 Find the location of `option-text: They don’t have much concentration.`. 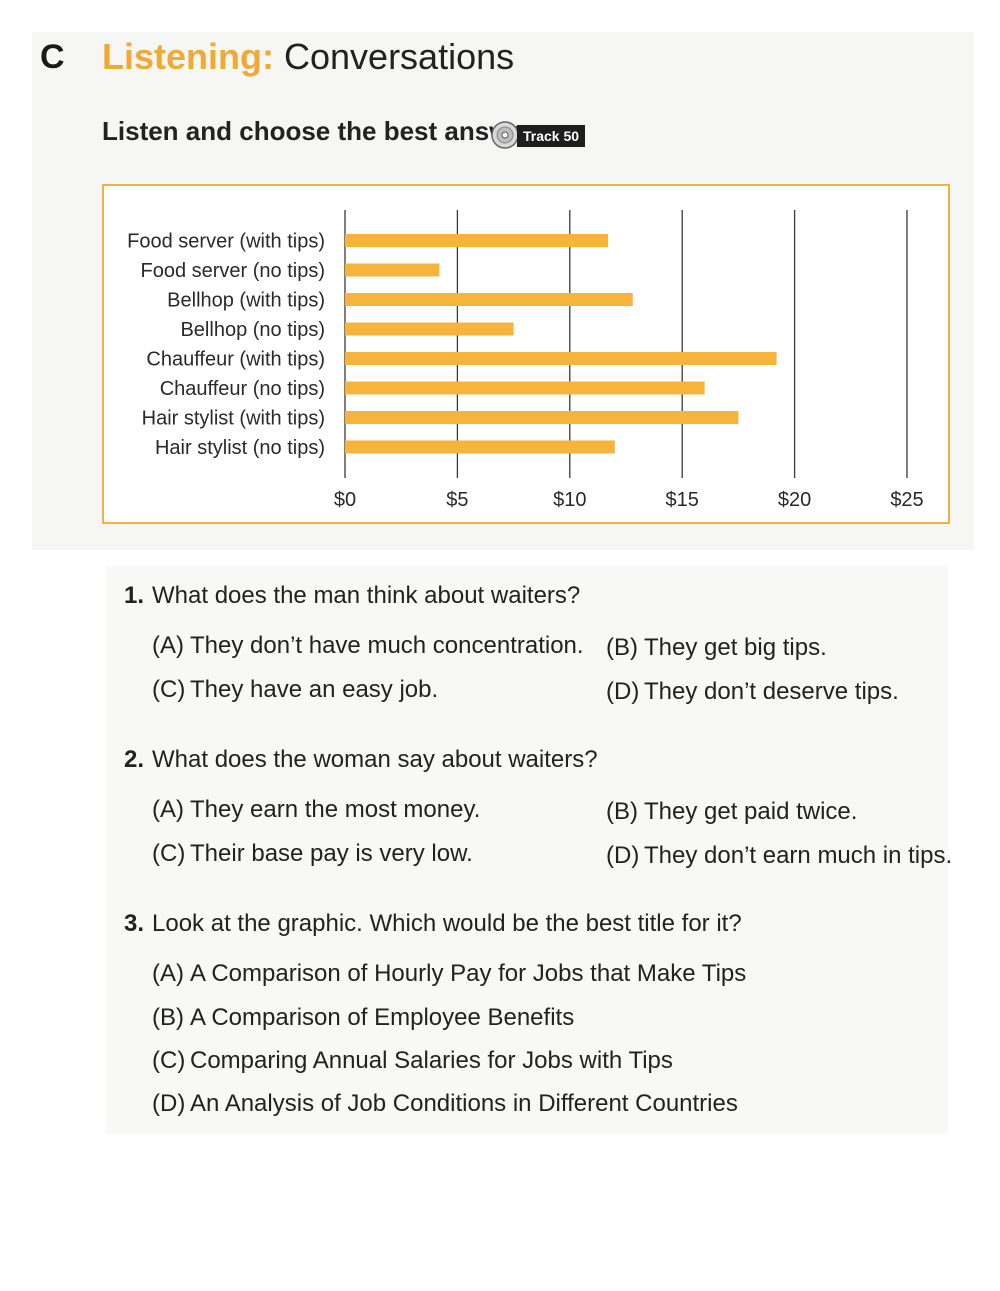

option-text: They don’t have much concentration. is located at coordinates (387, 645).